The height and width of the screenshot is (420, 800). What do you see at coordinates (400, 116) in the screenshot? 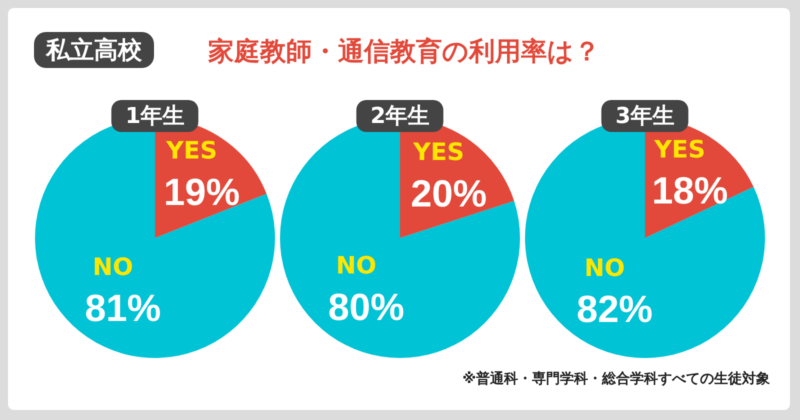
I see `chart-title: 2年生` at bounding box center [400, 116].